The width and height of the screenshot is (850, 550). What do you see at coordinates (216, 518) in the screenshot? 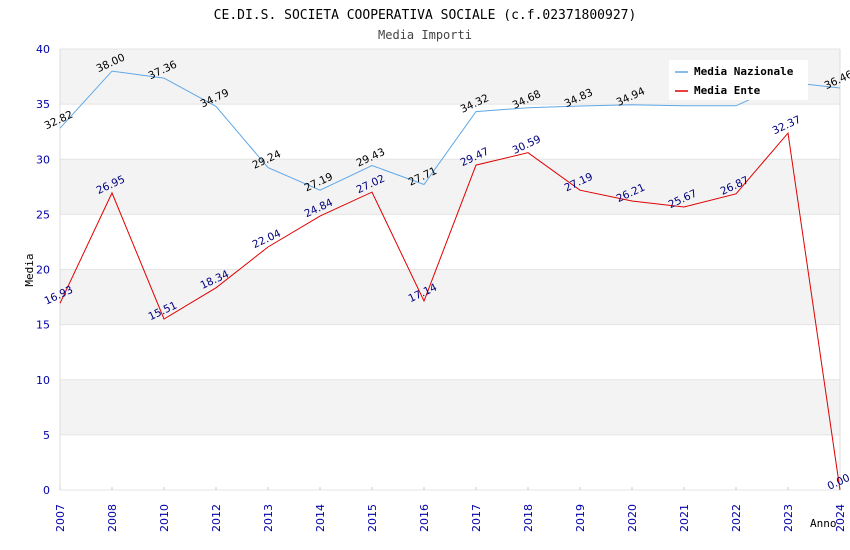
I see `x-tick-label: 2012` at bounding box center [216, 518].